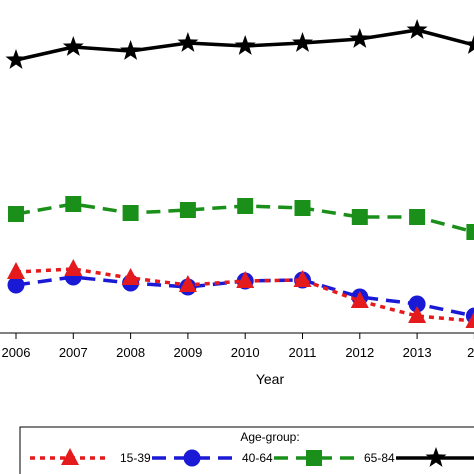 This screenshot has height=474, width=474. What do you see at coordinates (187, 352) in the screenshot?
I see `x-tick-label: 2009` at bounding box center [187, 352].